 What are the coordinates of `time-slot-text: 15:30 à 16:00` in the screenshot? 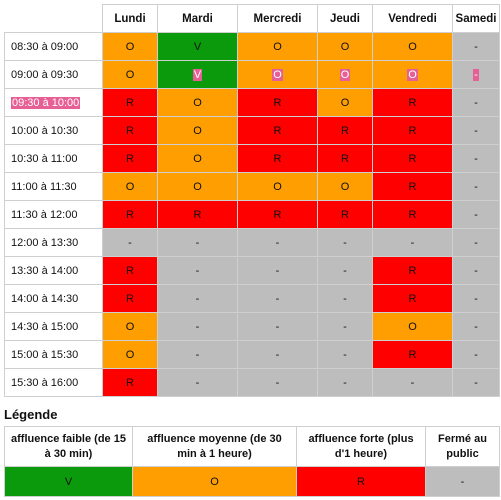 It's located at (45, 382).